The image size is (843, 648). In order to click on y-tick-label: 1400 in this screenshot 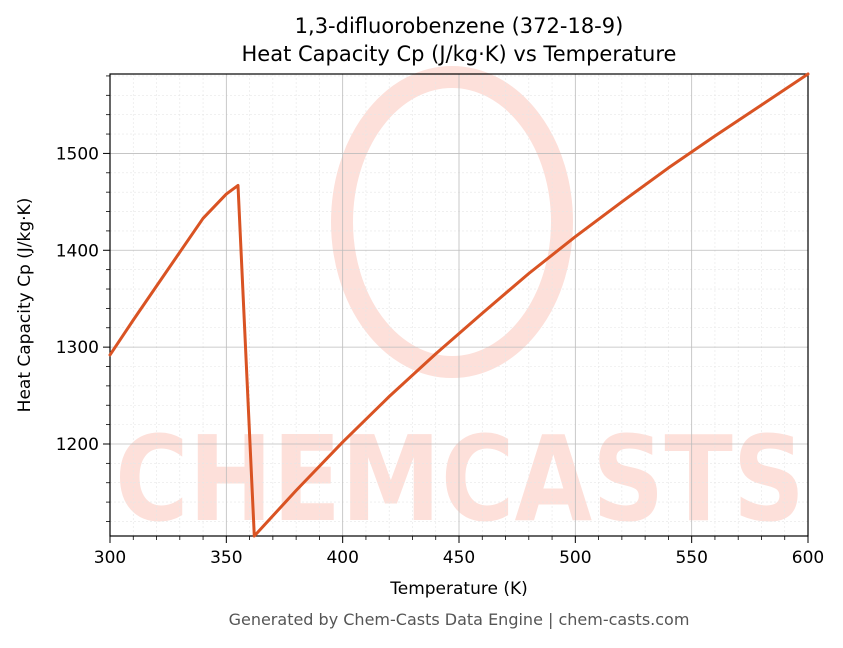, I will do `click(77, 251)`.